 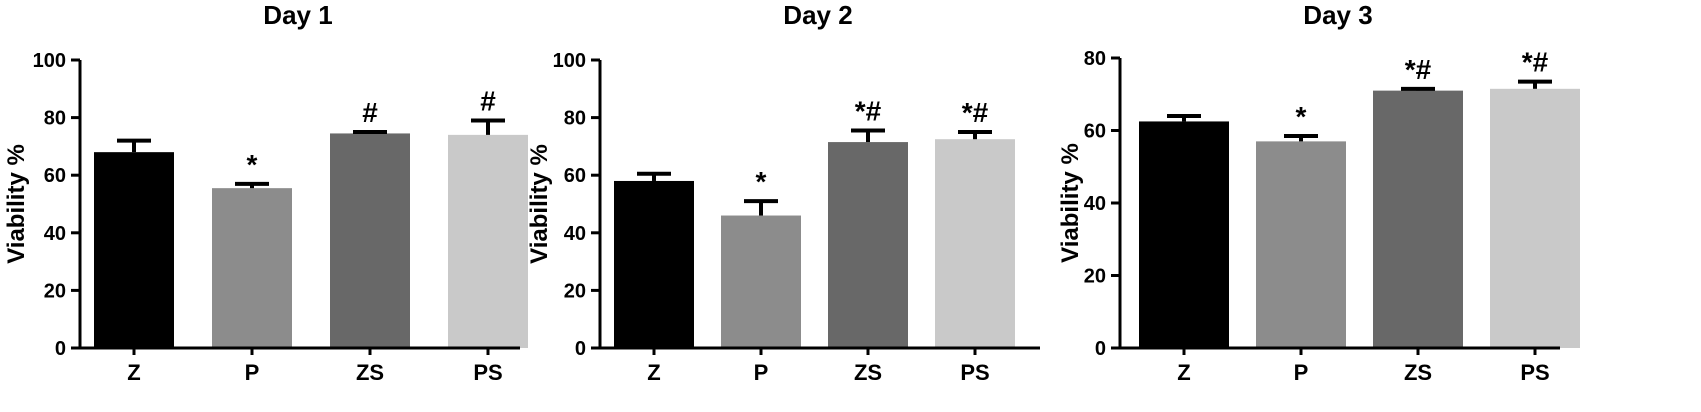 What do you see at coordinates (817, 15) in the screenshot?
I see `chart-title: Day 2` at bounding box center [817, 15].